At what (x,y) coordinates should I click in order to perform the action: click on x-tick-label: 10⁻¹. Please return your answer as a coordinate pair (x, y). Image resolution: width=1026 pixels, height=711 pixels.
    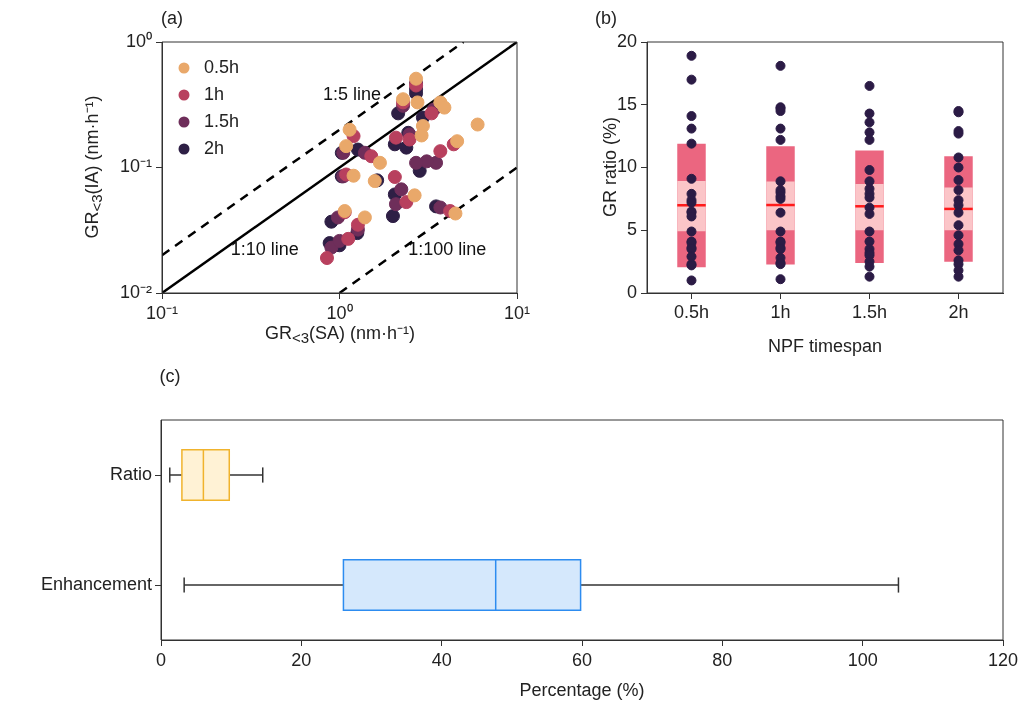
    Looking at the image, I should click on (162, 312).